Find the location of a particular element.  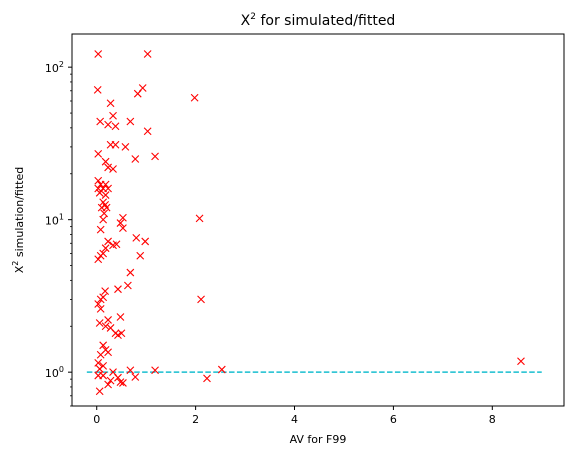

y-tick-label-2: 10² is located at coordinates (54, 67).